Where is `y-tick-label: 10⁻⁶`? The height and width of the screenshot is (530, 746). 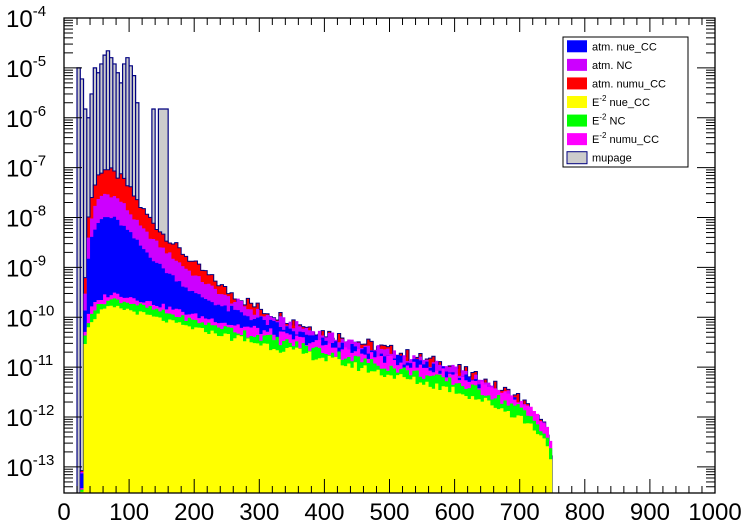 y-tick-label: 10⁻⁶ is located at coordinates (26, 118).